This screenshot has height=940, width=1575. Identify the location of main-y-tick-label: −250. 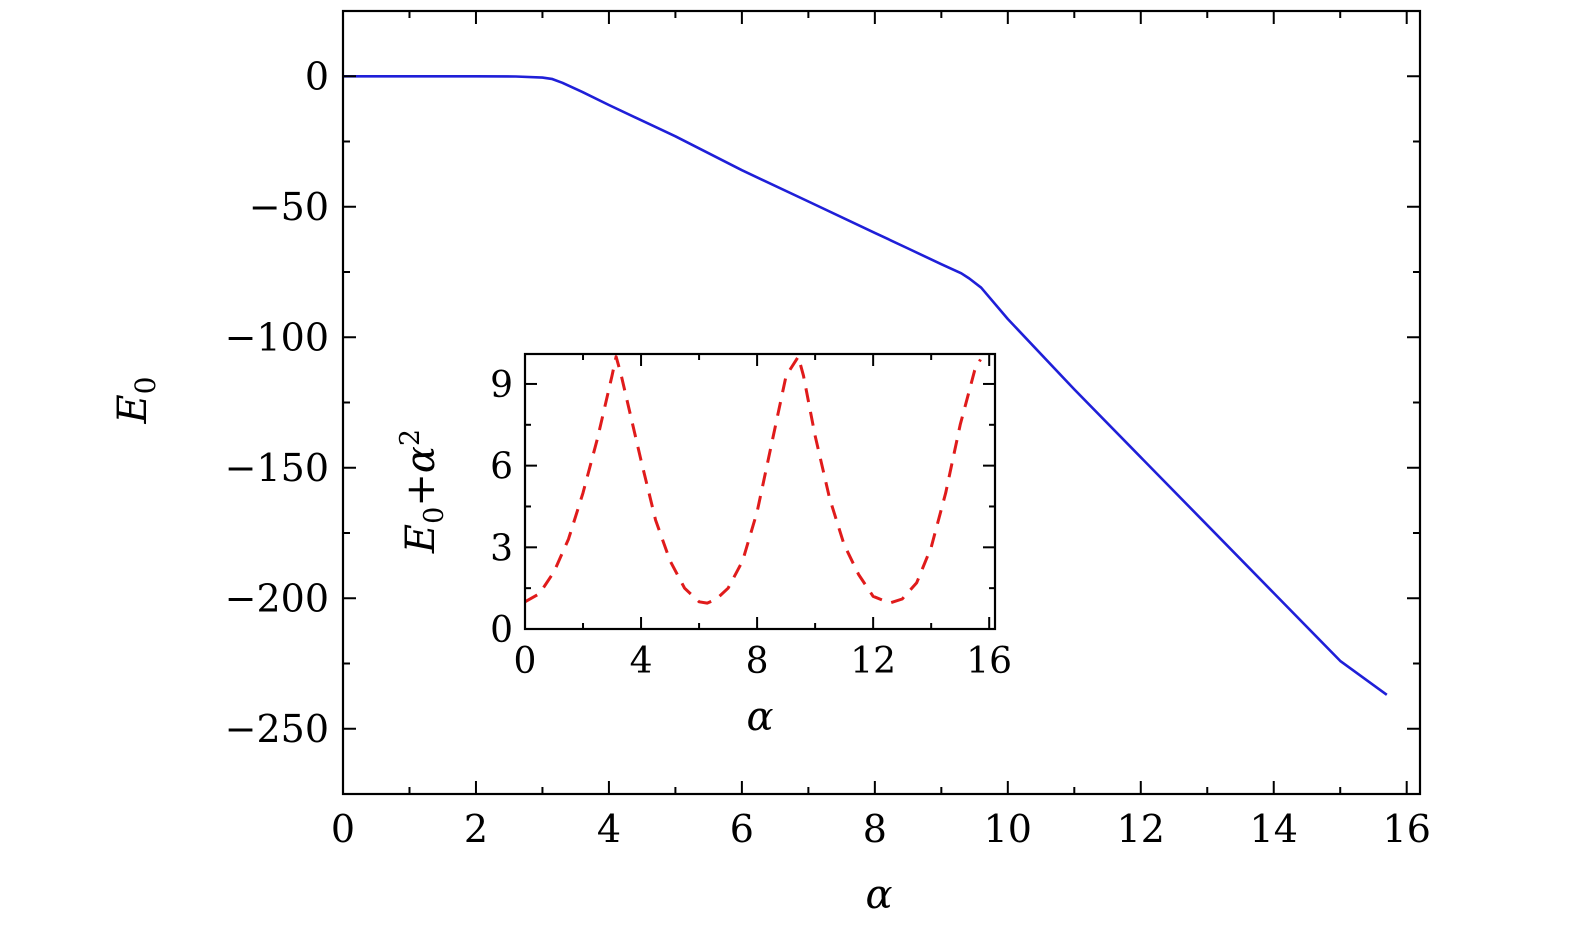
(277, 729).